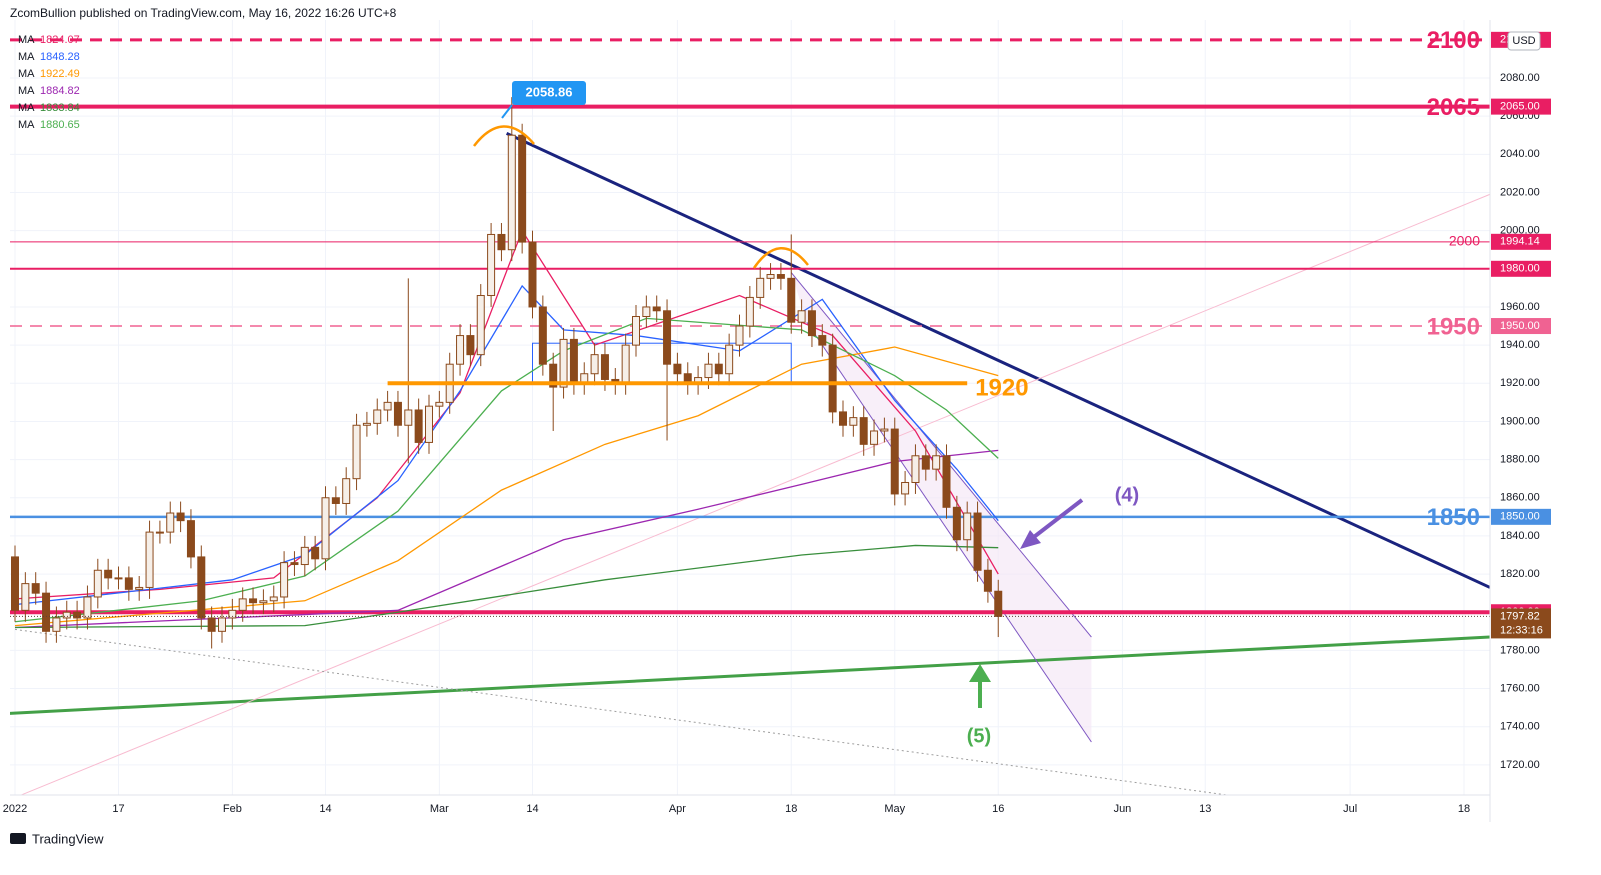 This screenshot has width=1601, height=875. What do you see at coordinates (1520, 574) in the screenshot?
I see `y-tick-label: 1820.00` at bounding box center [1520, 574].